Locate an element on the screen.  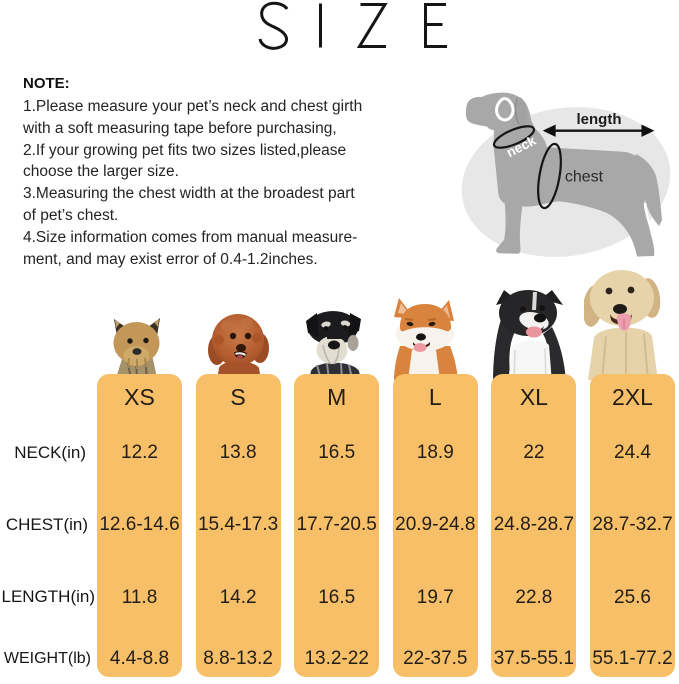
svg-text: chest is located at coordinates (584, 176).